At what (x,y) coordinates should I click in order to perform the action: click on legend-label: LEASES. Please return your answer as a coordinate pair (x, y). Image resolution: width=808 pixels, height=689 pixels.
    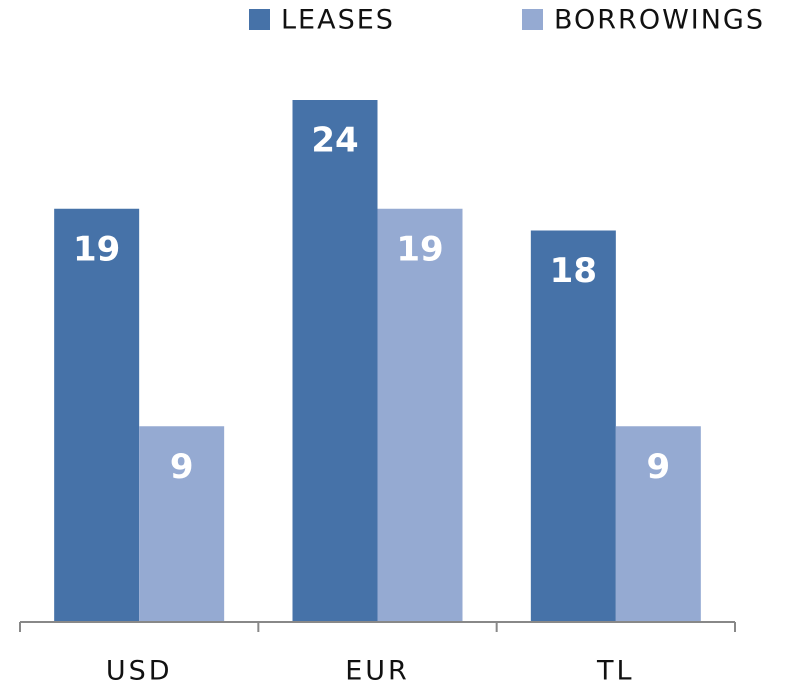
    Looking at the image, I should click on (338, 20).